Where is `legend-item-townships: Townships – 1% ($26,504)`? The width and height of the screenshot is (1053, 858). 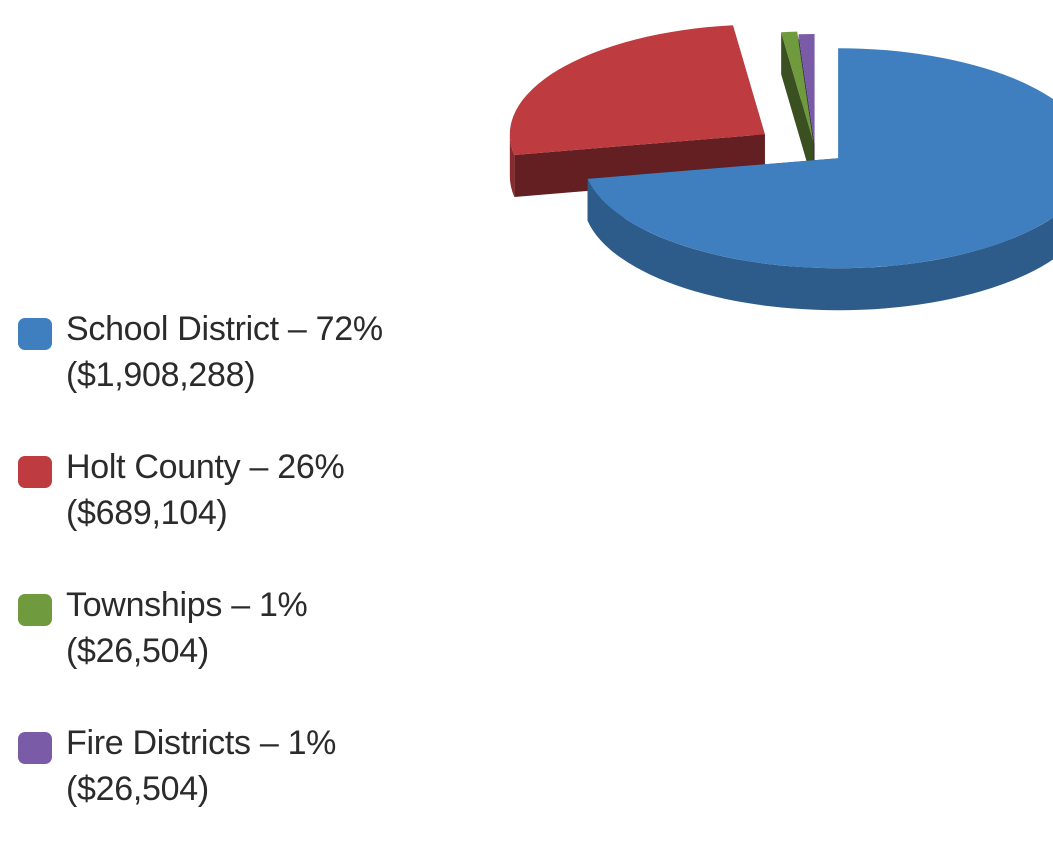
legend-item-townships: Townships – 1% ($26,504) is located at coordinates (268, 651).